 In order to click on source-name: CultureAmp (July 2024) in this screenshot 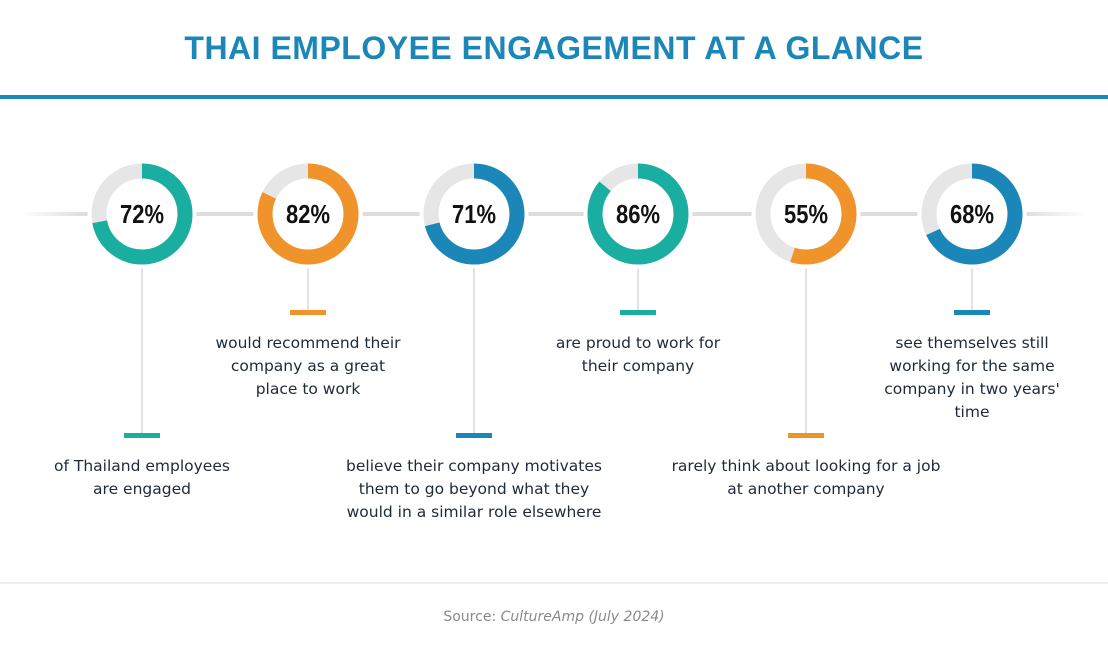, I will do `click(582, 617)`.